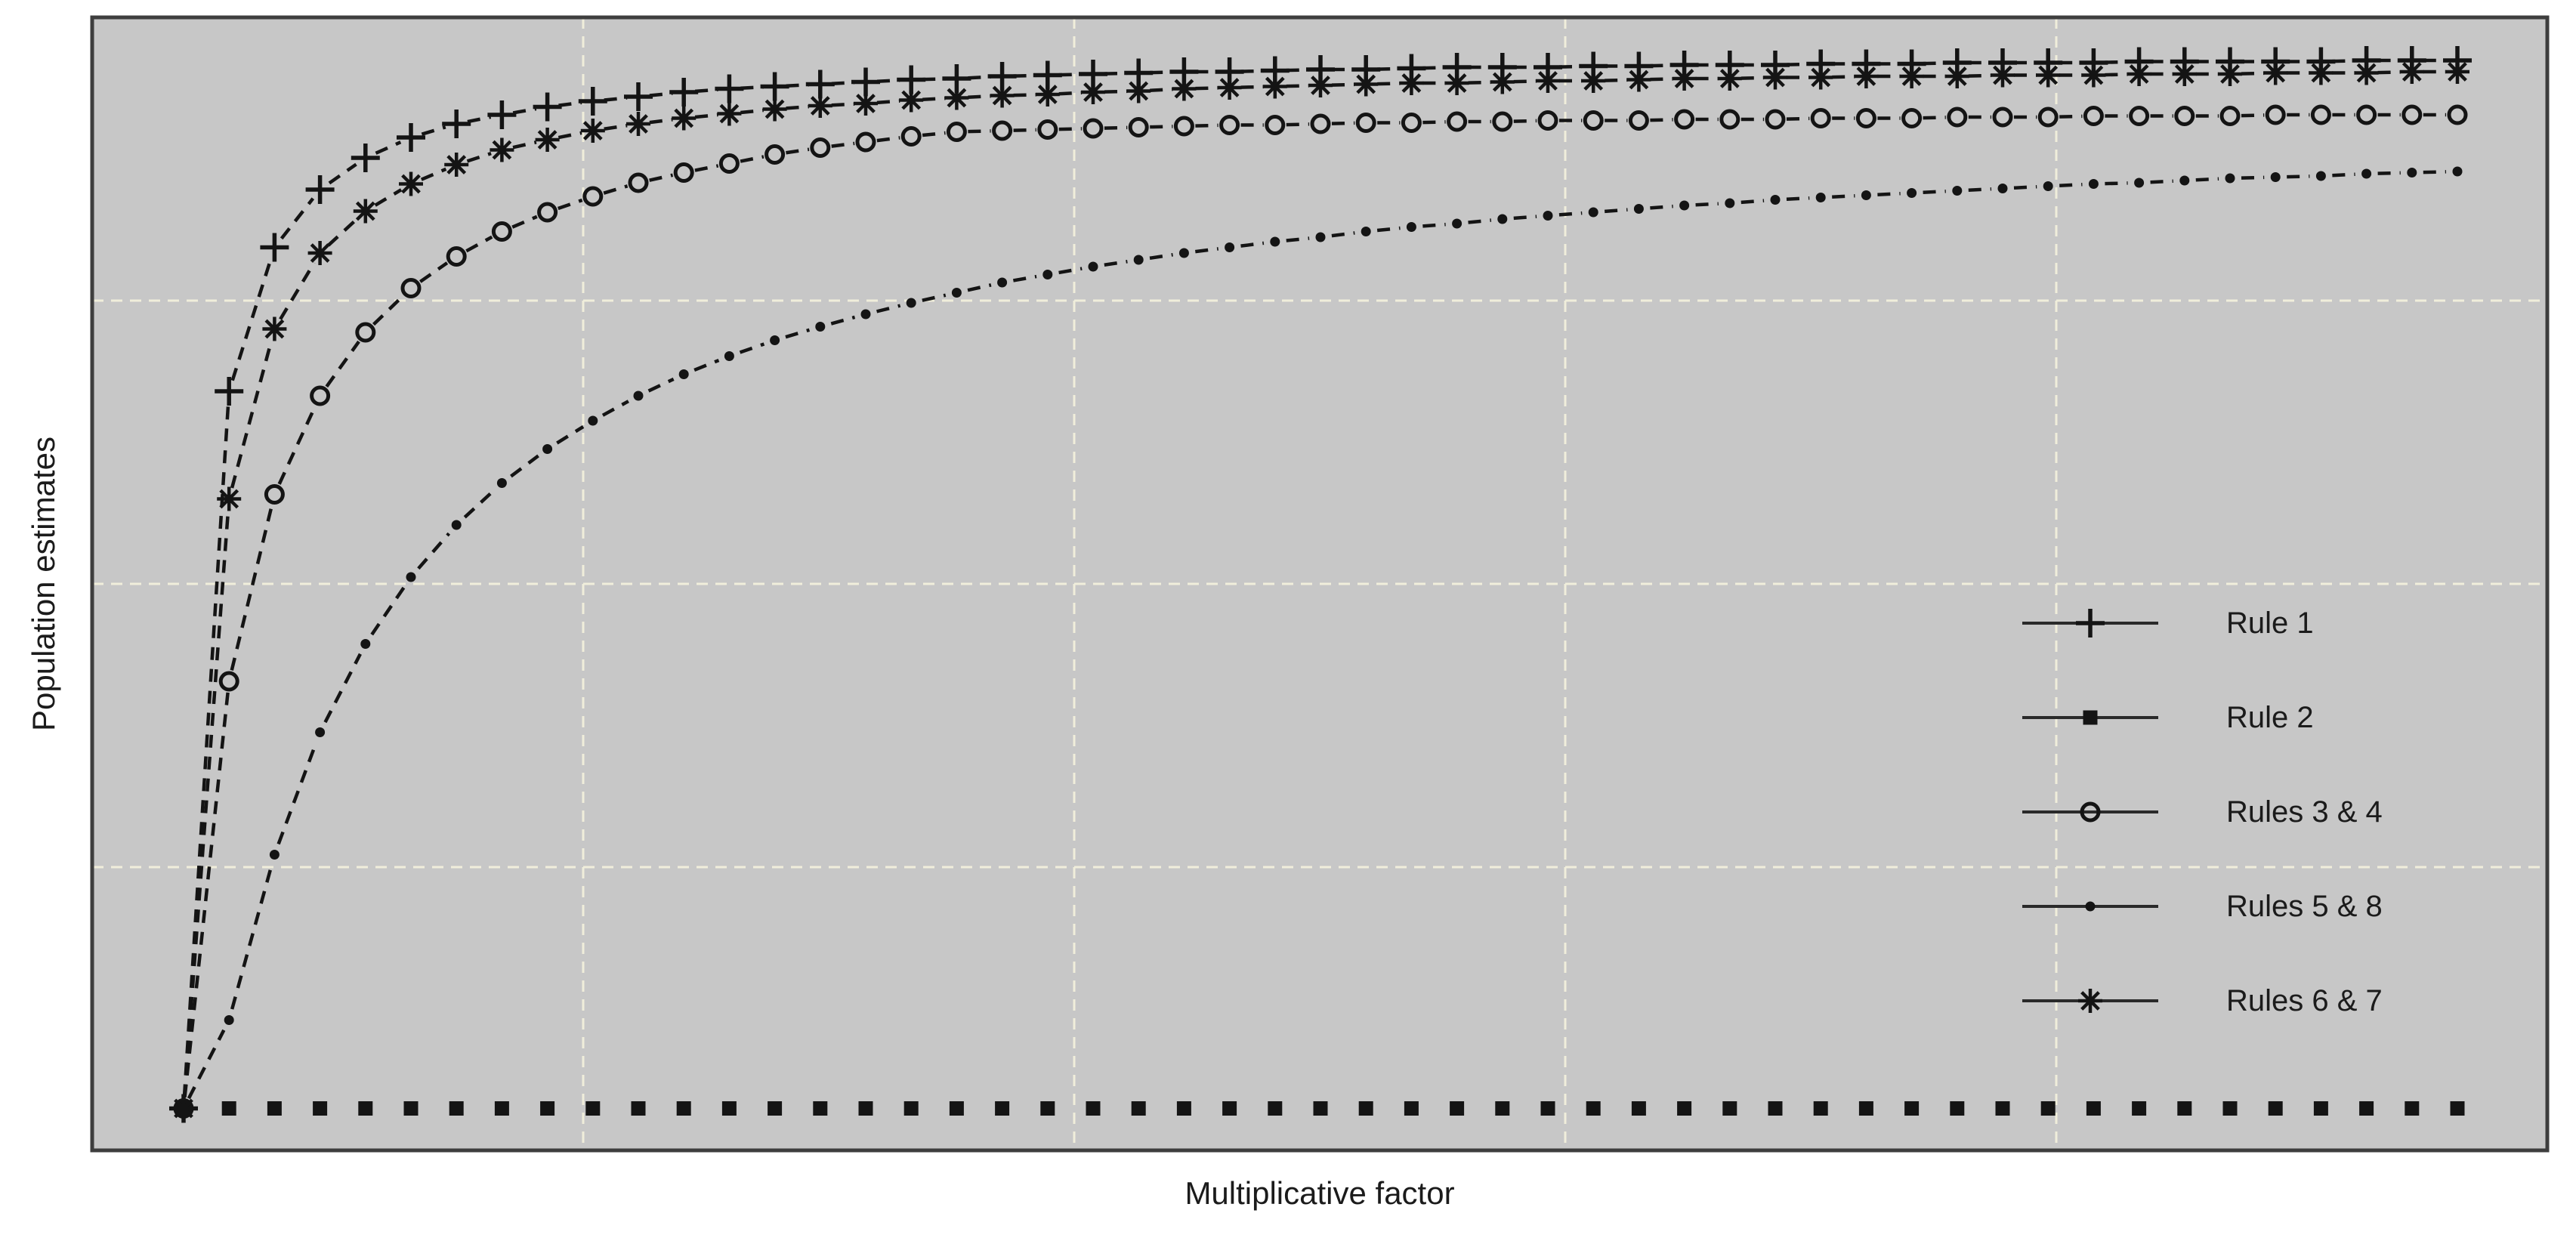  What do you see at coordinates (2304, 812) in the screenshot?
I see `legend-label-rules3-4: Rules 3 & 4` at bounding box center [2304, 812].